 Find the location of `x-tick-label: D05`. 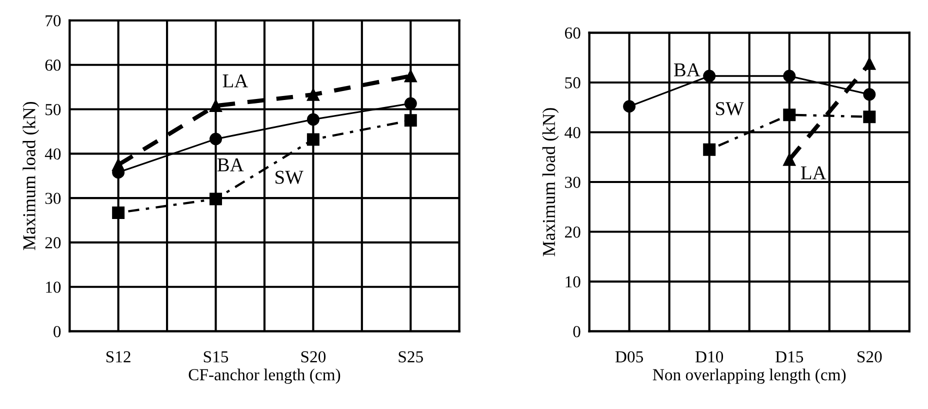

x-tick-label: D05 is located at coordinates (629, 356).